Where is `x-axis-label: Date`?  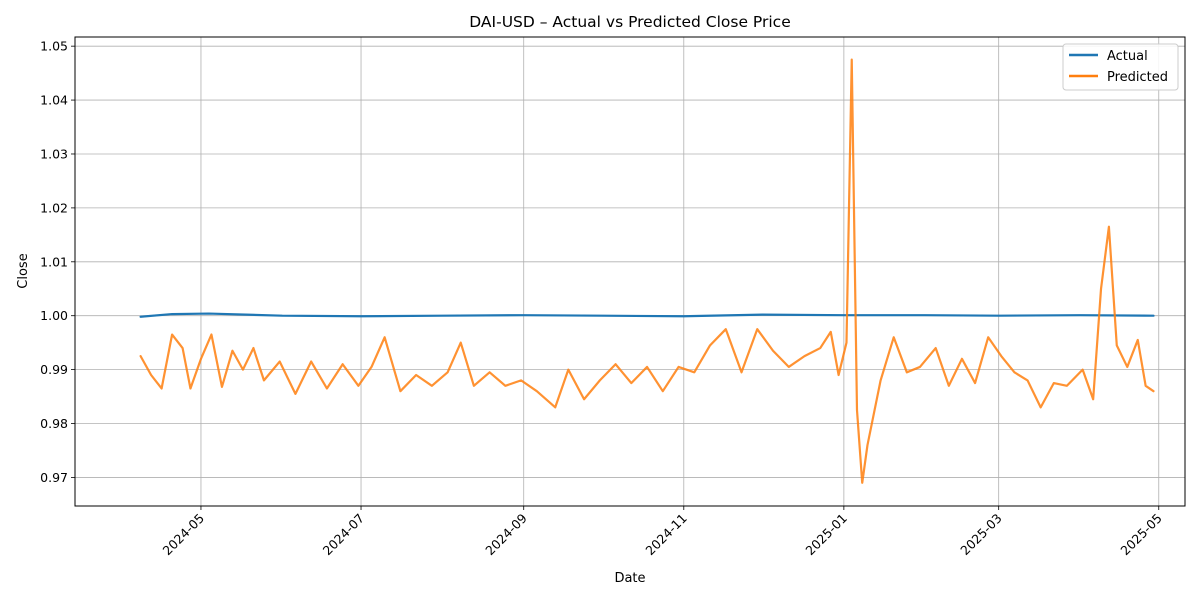
x-axis-label: Date is located at coordinates (629, 578).